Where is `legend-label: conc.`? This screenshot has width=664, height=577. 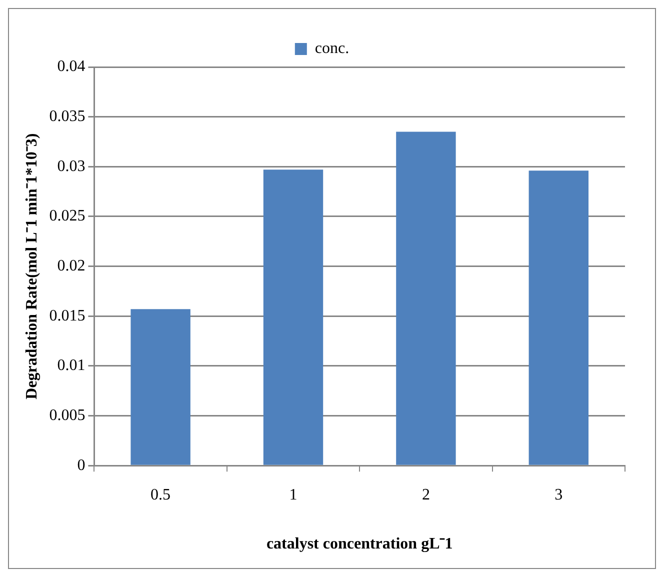
legend-label: conc. is located at coordinates (332, 49).